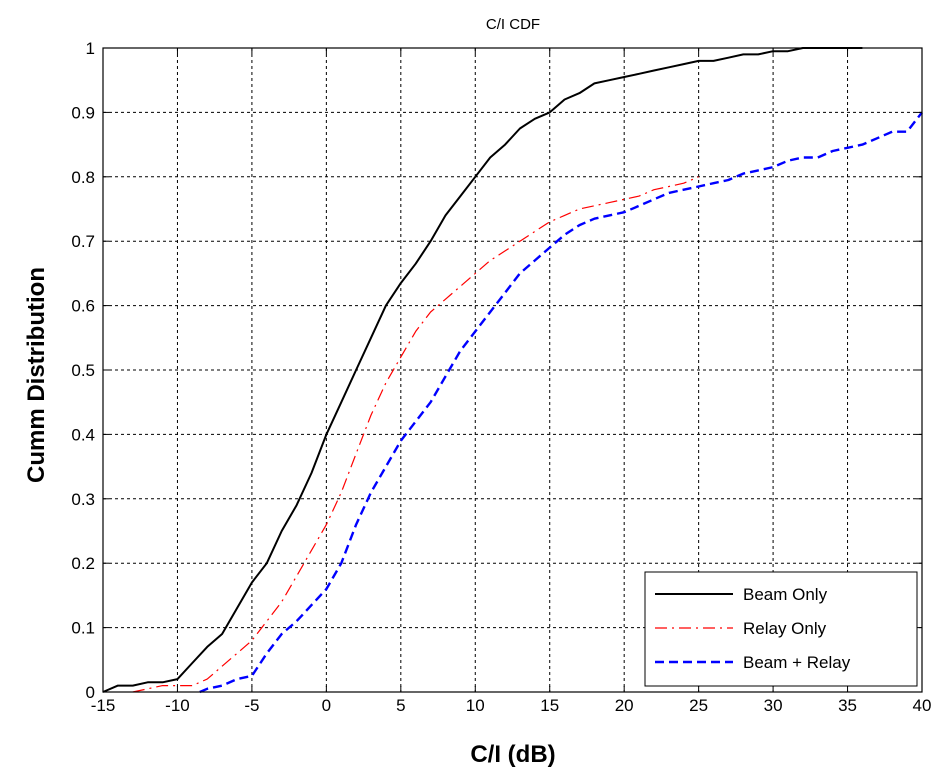  I want to click on x-tick-label: 25, so click(698, 705).